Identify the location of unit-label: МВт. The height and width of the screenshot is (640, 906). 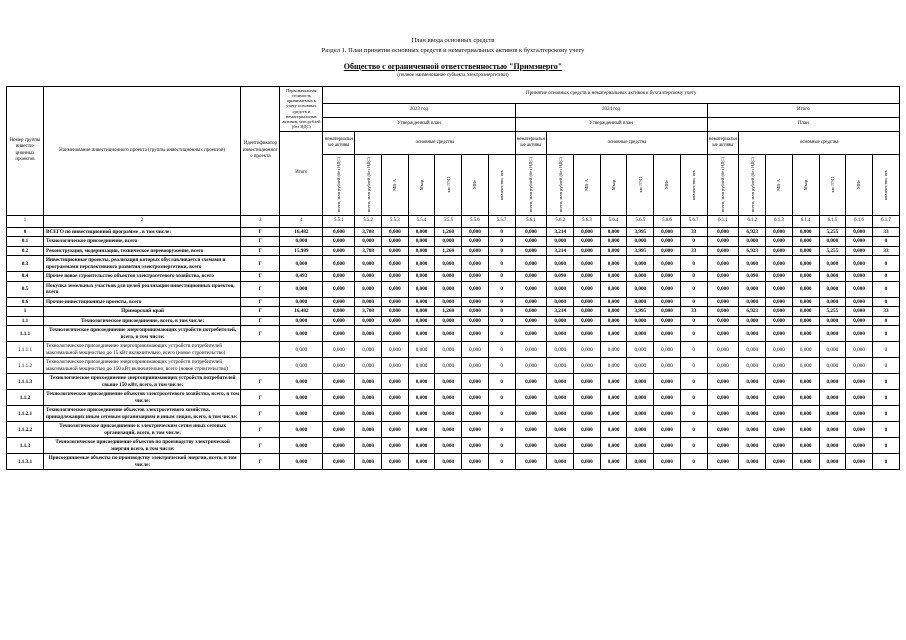
(475, 185).